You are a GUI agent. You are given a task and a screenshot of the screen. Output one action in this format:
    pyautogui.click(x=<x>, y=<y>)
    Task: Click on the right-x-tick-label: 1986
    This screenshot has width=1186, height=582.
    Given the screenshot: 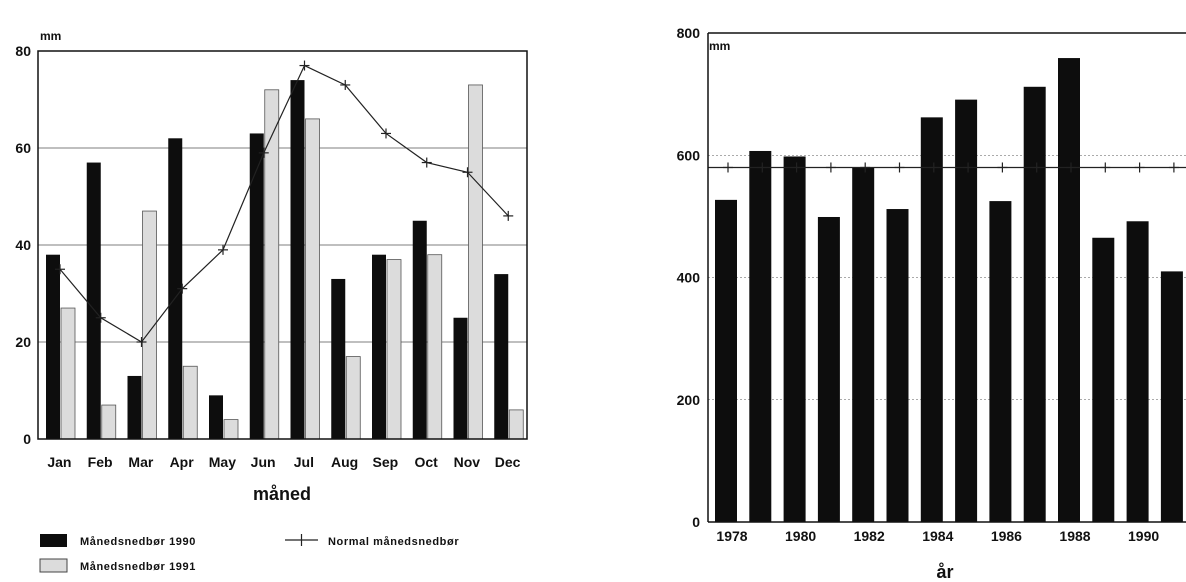 What is the action you would take?
    pyautogui.click(x=1006, y=536)
    